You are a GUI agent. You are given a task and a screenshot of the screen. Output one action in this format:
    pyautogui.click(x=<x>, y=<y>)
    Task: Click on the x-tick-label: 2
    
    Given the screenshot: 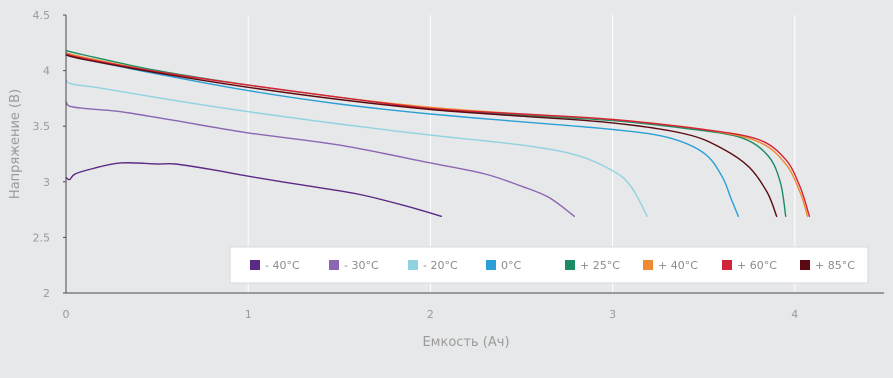 What is the action you would take?
    pyautogui.click(x=430, y=314)
    